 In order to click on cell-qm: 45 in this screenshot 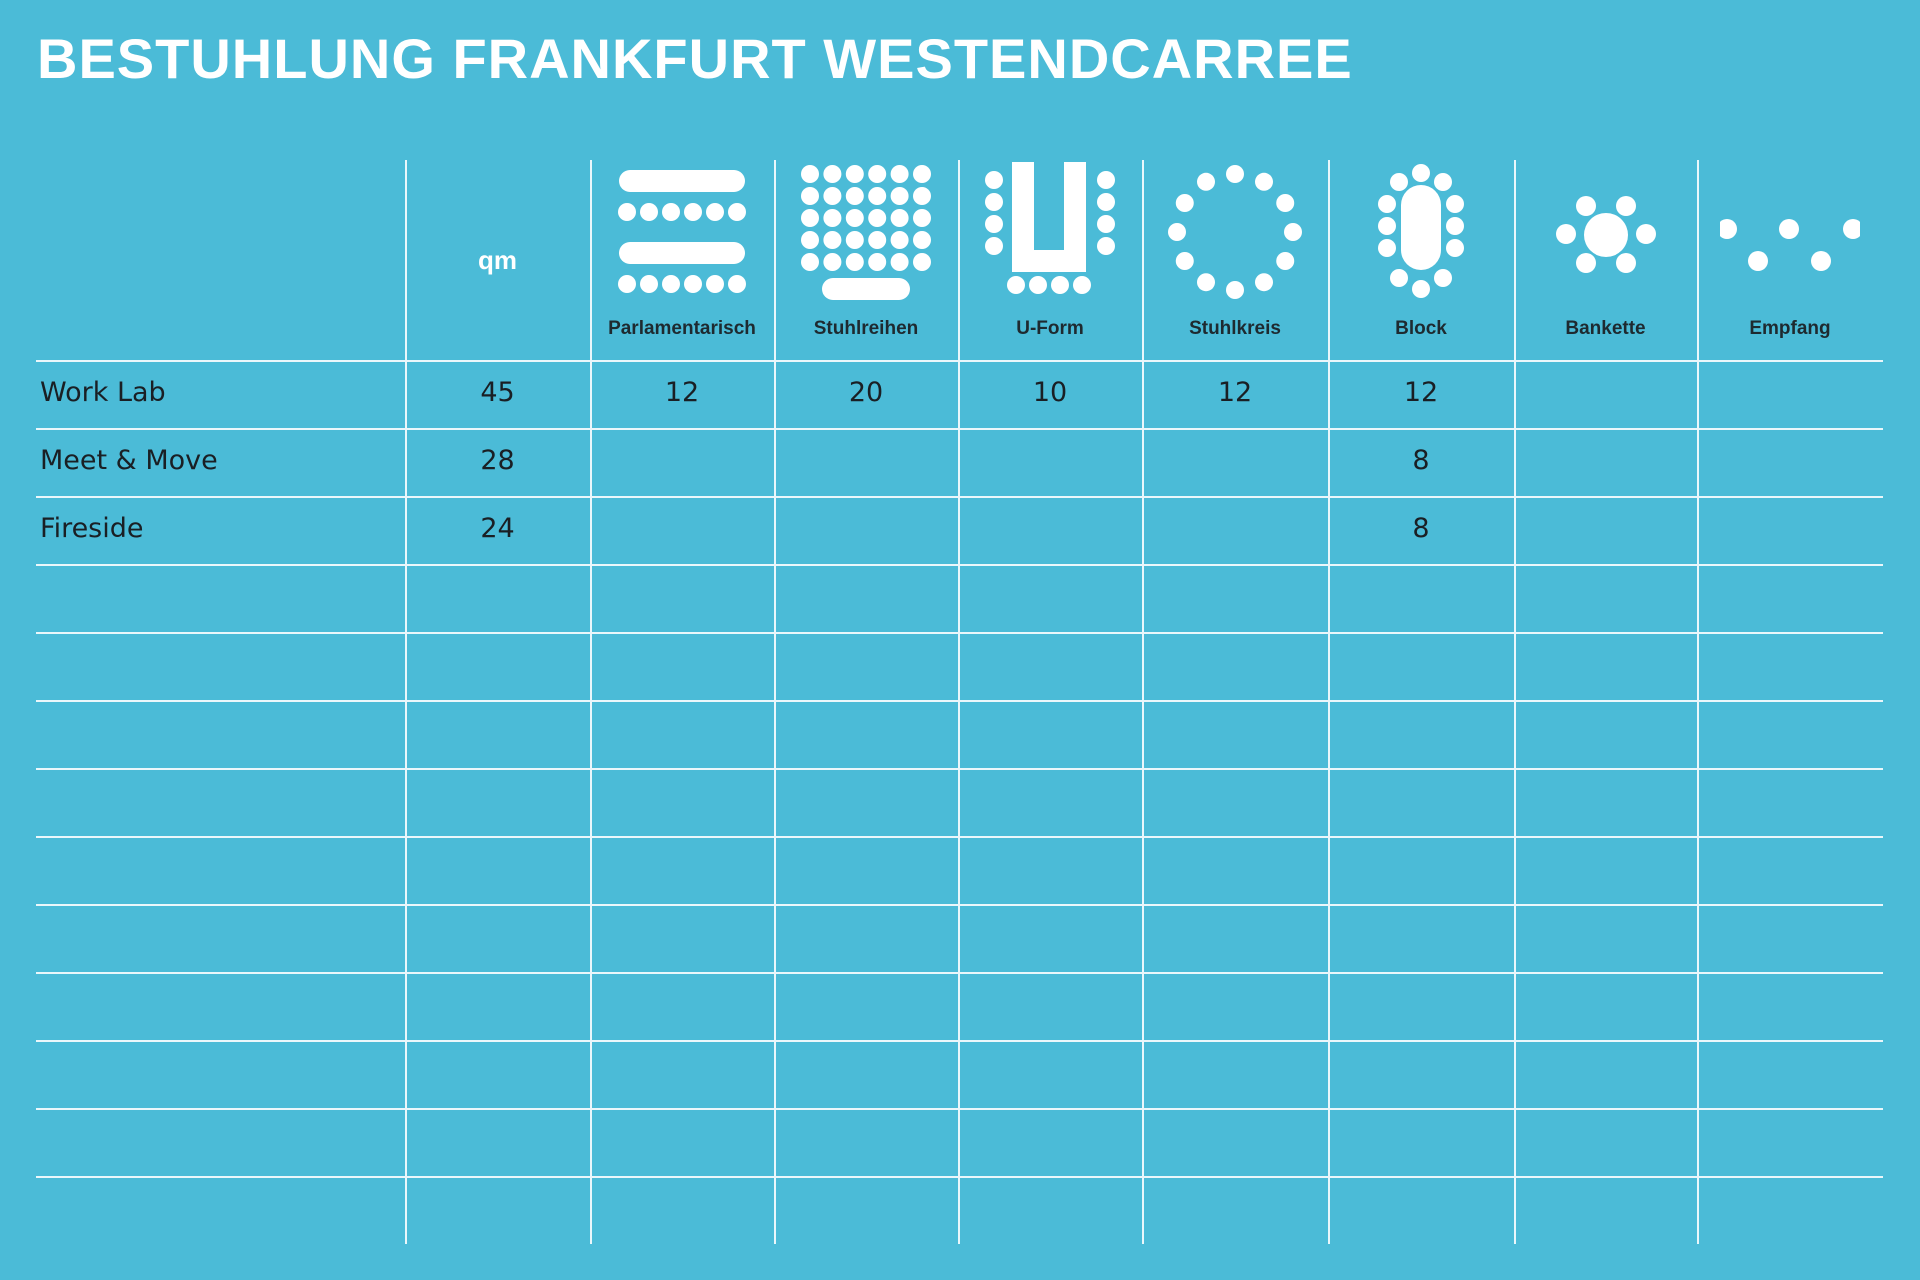, I will do `click(497, 392)`.